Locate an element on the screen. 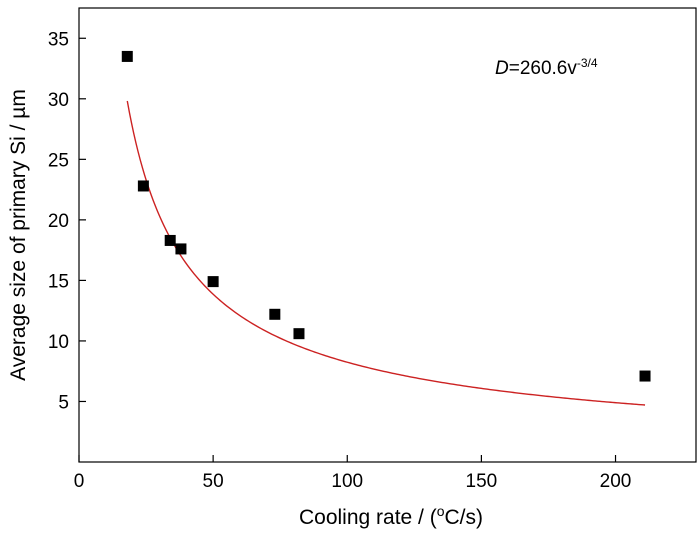 The height and width of the screenshot is (534, 700). x-axis-title: Cooling rate / (oC/s) is located at coordinates (391, 516).